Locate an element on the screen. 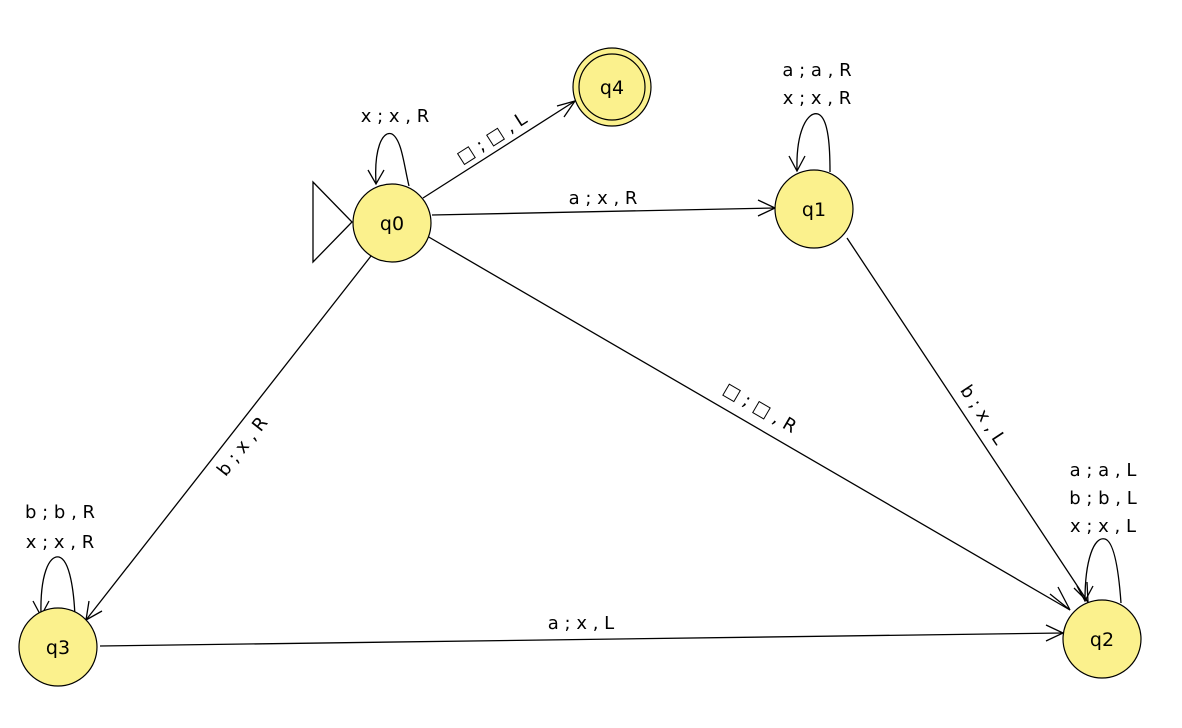  edge-label-q3-q3-0: b ; b , R is located at coordinates (60, 512).